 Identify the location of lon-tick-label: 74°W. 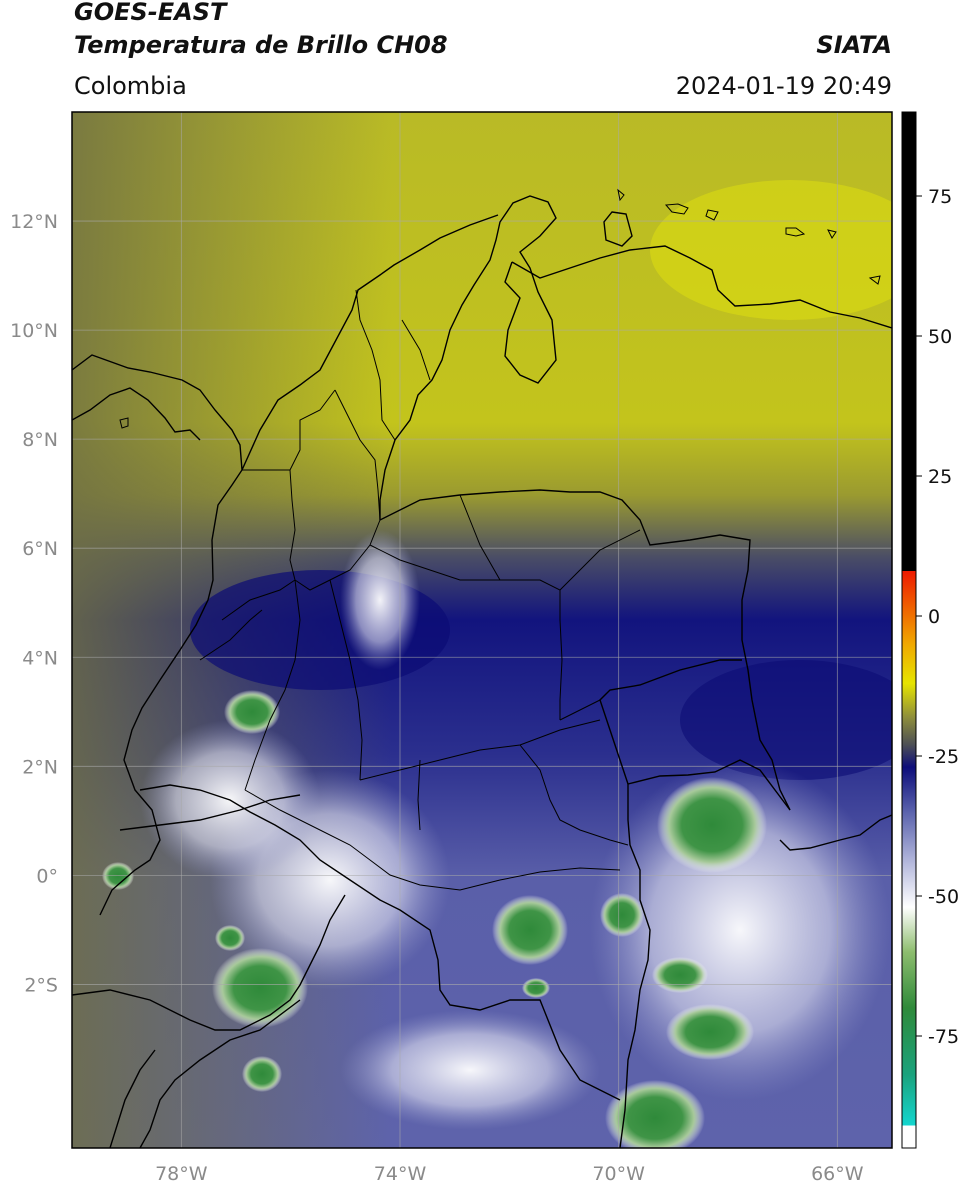
(400, 1174).